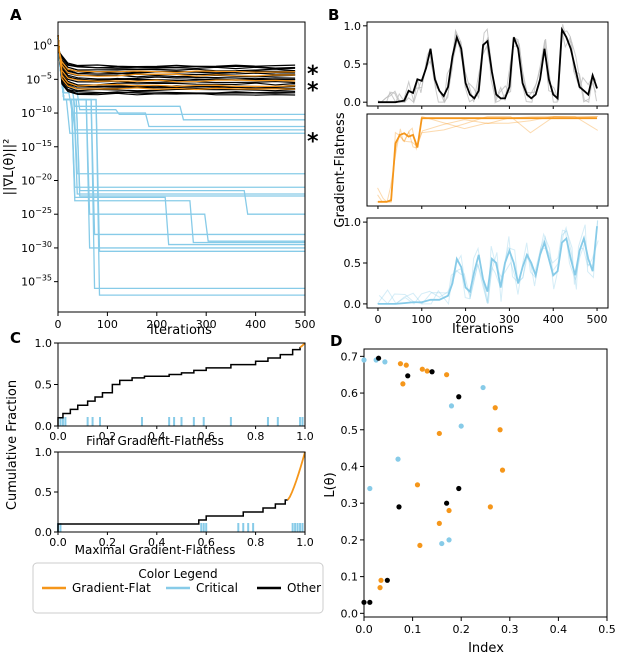 This screenshot has height=656, width=623. I want to click on x-tick-label: 200, so click(156, 324).